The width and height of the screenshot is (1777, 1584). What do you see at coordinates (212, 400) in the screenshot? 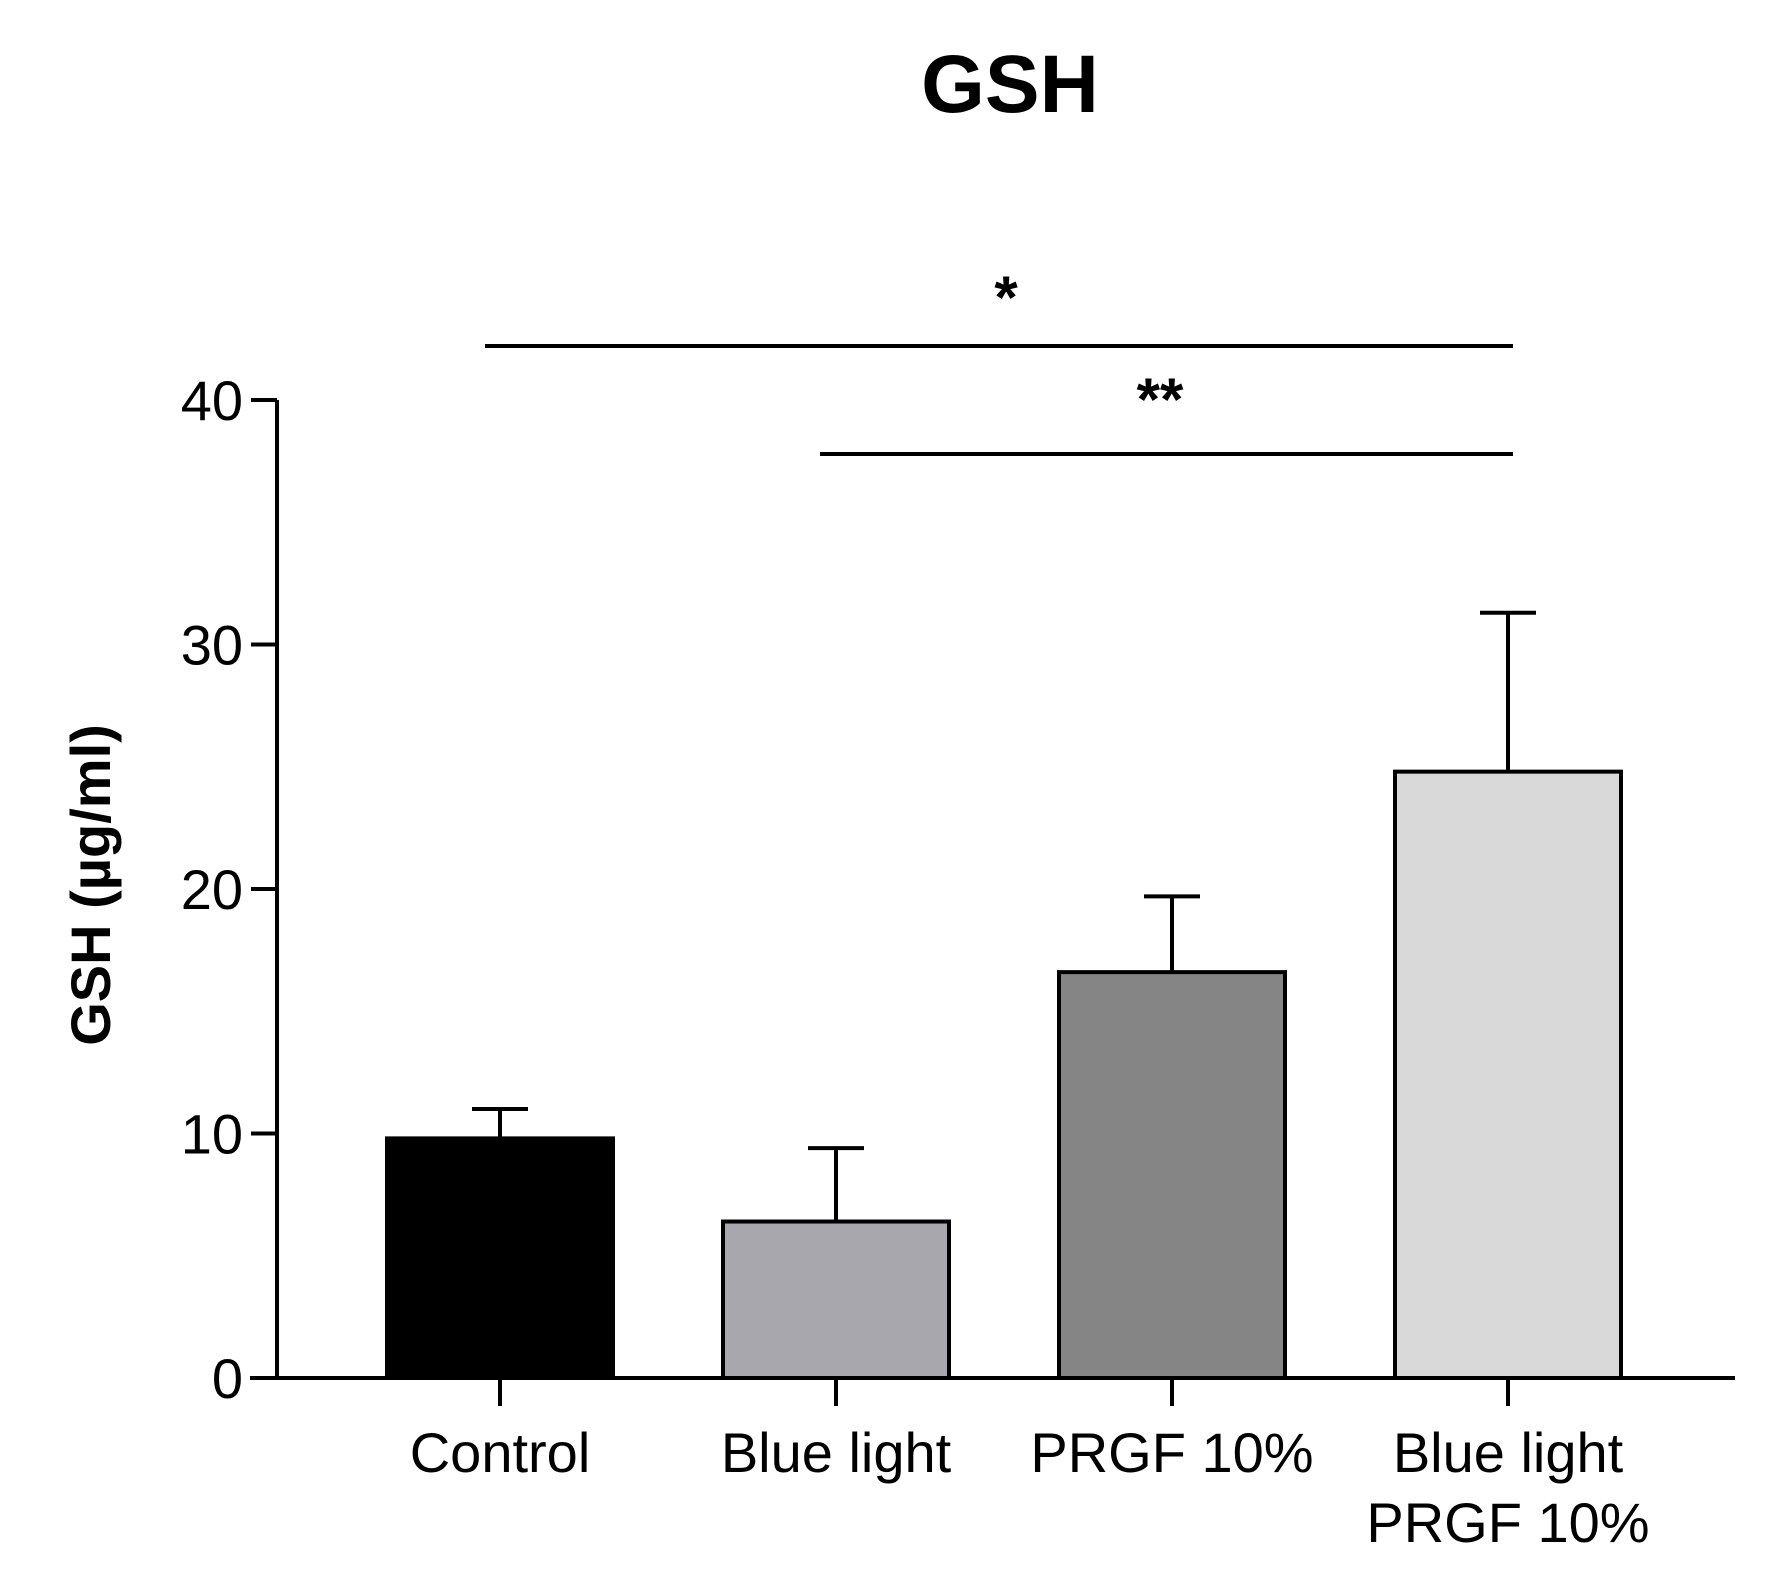
I see `y-tick-label: 40` at bounding box center [212, 400].